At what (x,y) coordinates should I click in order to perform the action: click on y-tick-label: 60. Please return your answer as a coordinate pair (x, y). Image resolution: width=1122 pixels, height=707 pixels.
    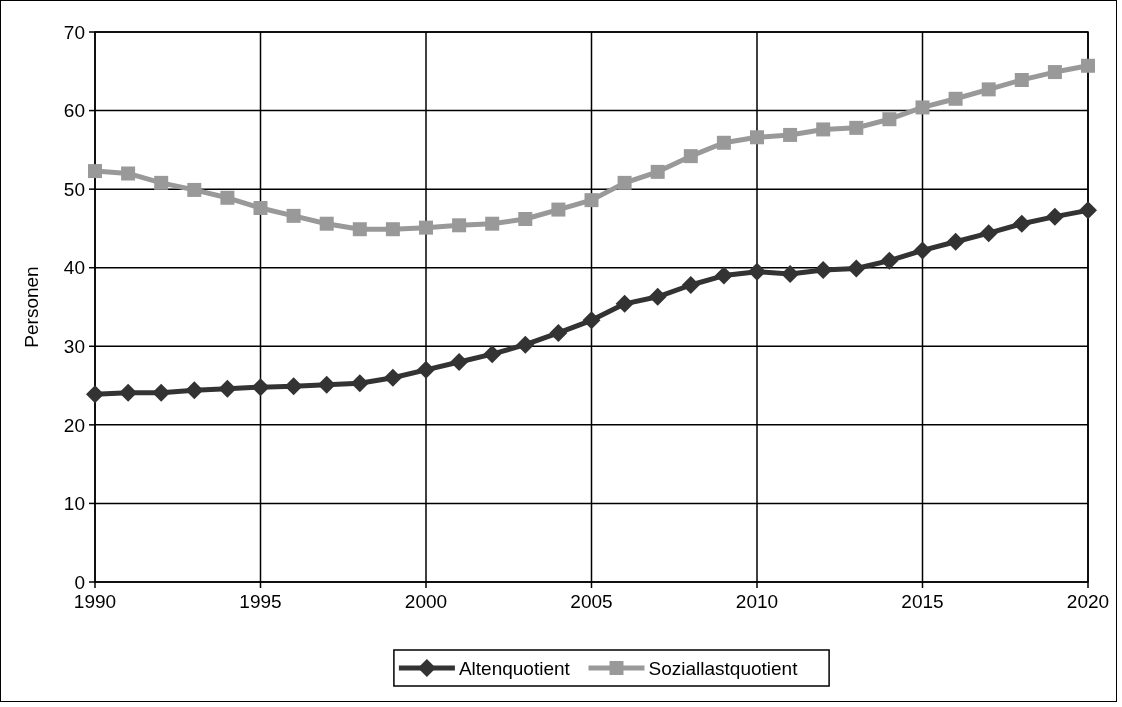
    Looking at the image, I should click on (74, 111).